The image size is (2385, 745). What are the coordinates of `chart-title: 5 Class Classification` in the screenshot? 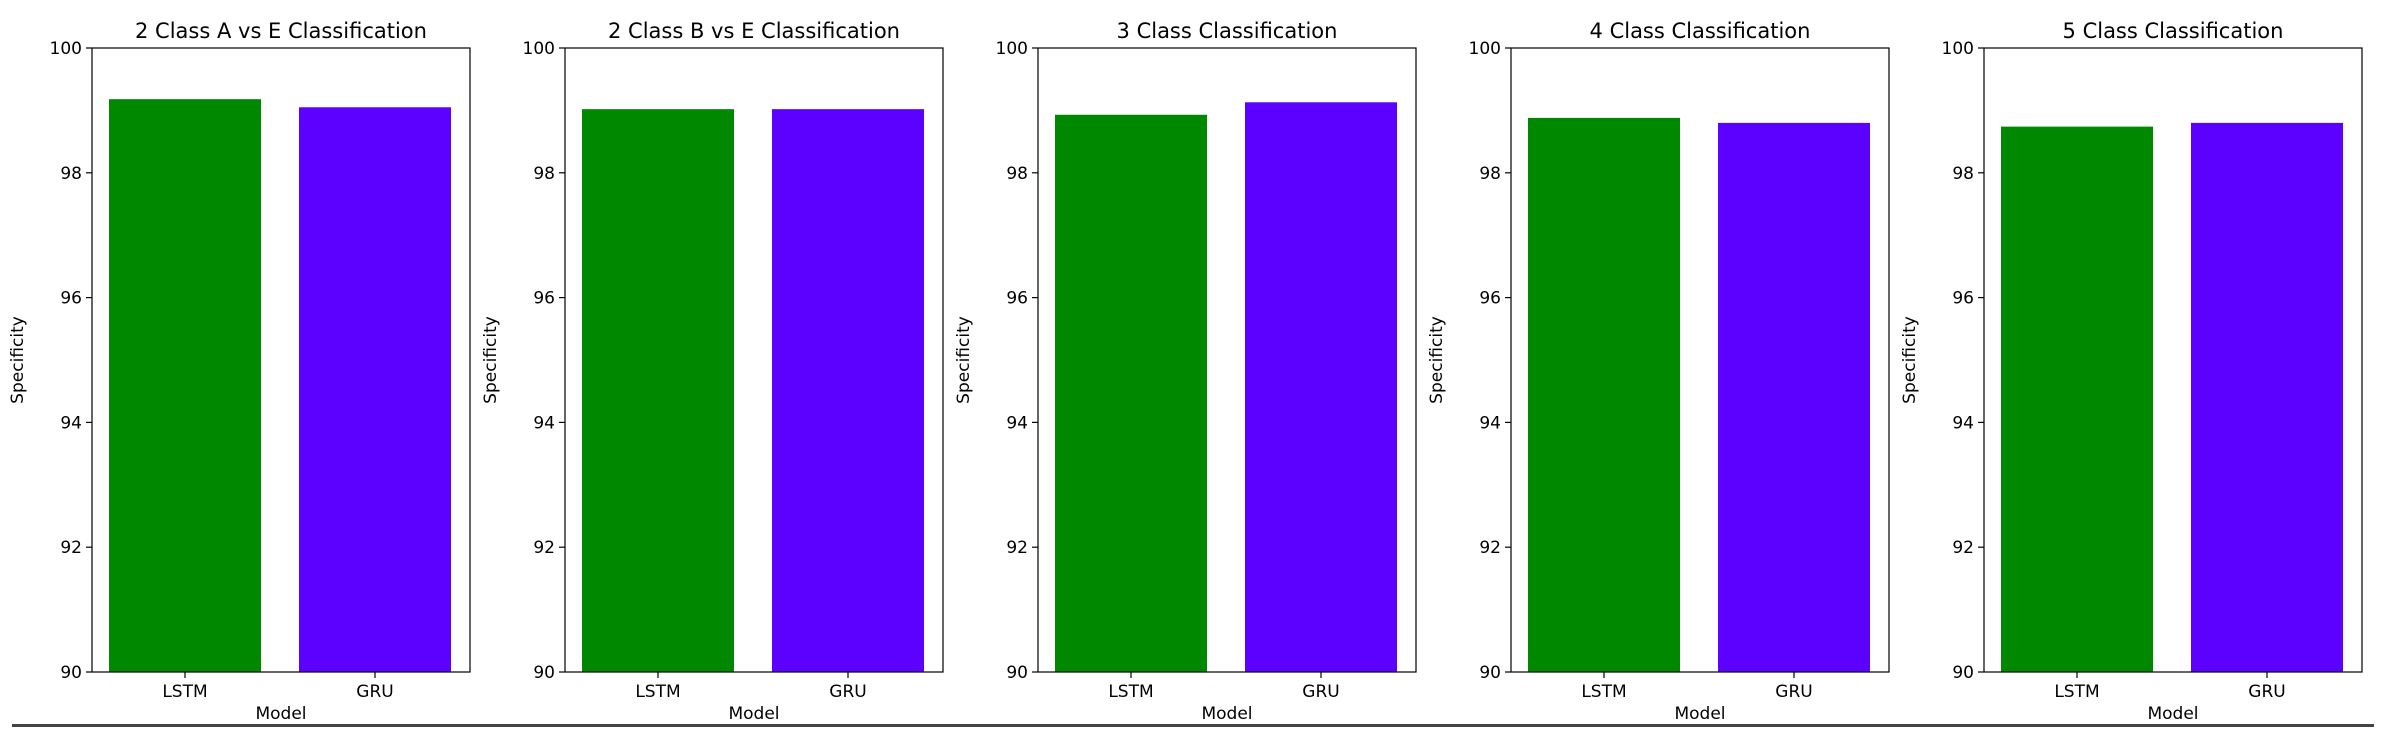 It's located at (2173, 31).